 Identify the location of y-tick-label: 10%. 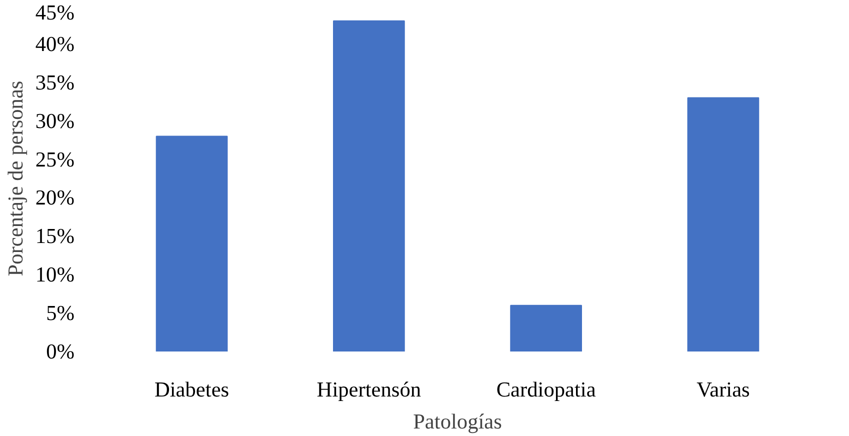
(55, 274).